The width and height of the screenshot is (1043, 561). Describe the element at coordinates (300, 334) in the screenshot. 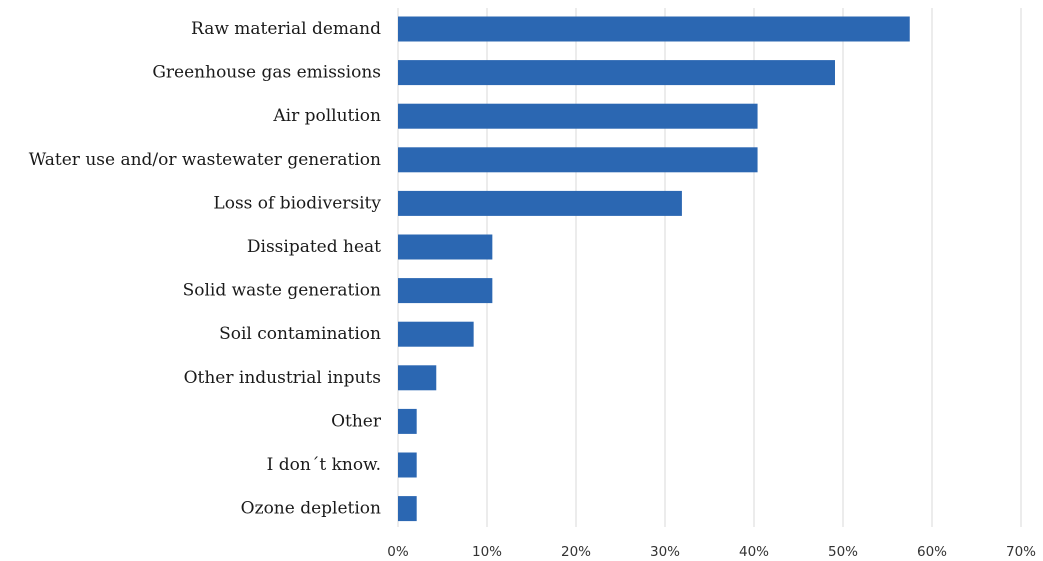

I see `category-label: Soil contamination` at that location.